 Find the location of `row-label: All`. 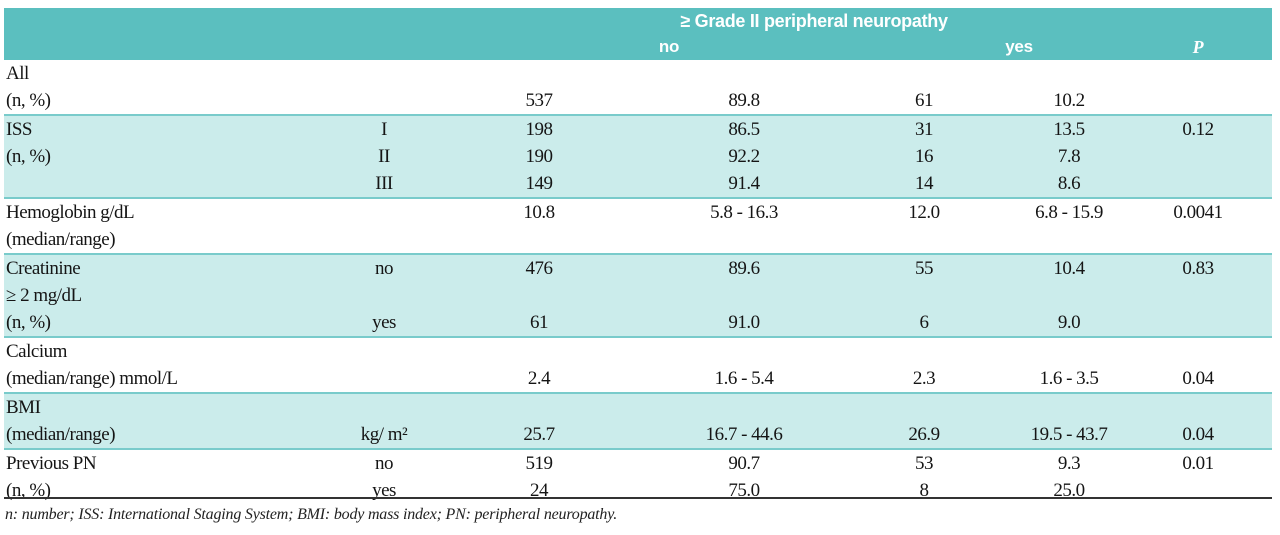

row-label: All is located at coordinates (154, 73).